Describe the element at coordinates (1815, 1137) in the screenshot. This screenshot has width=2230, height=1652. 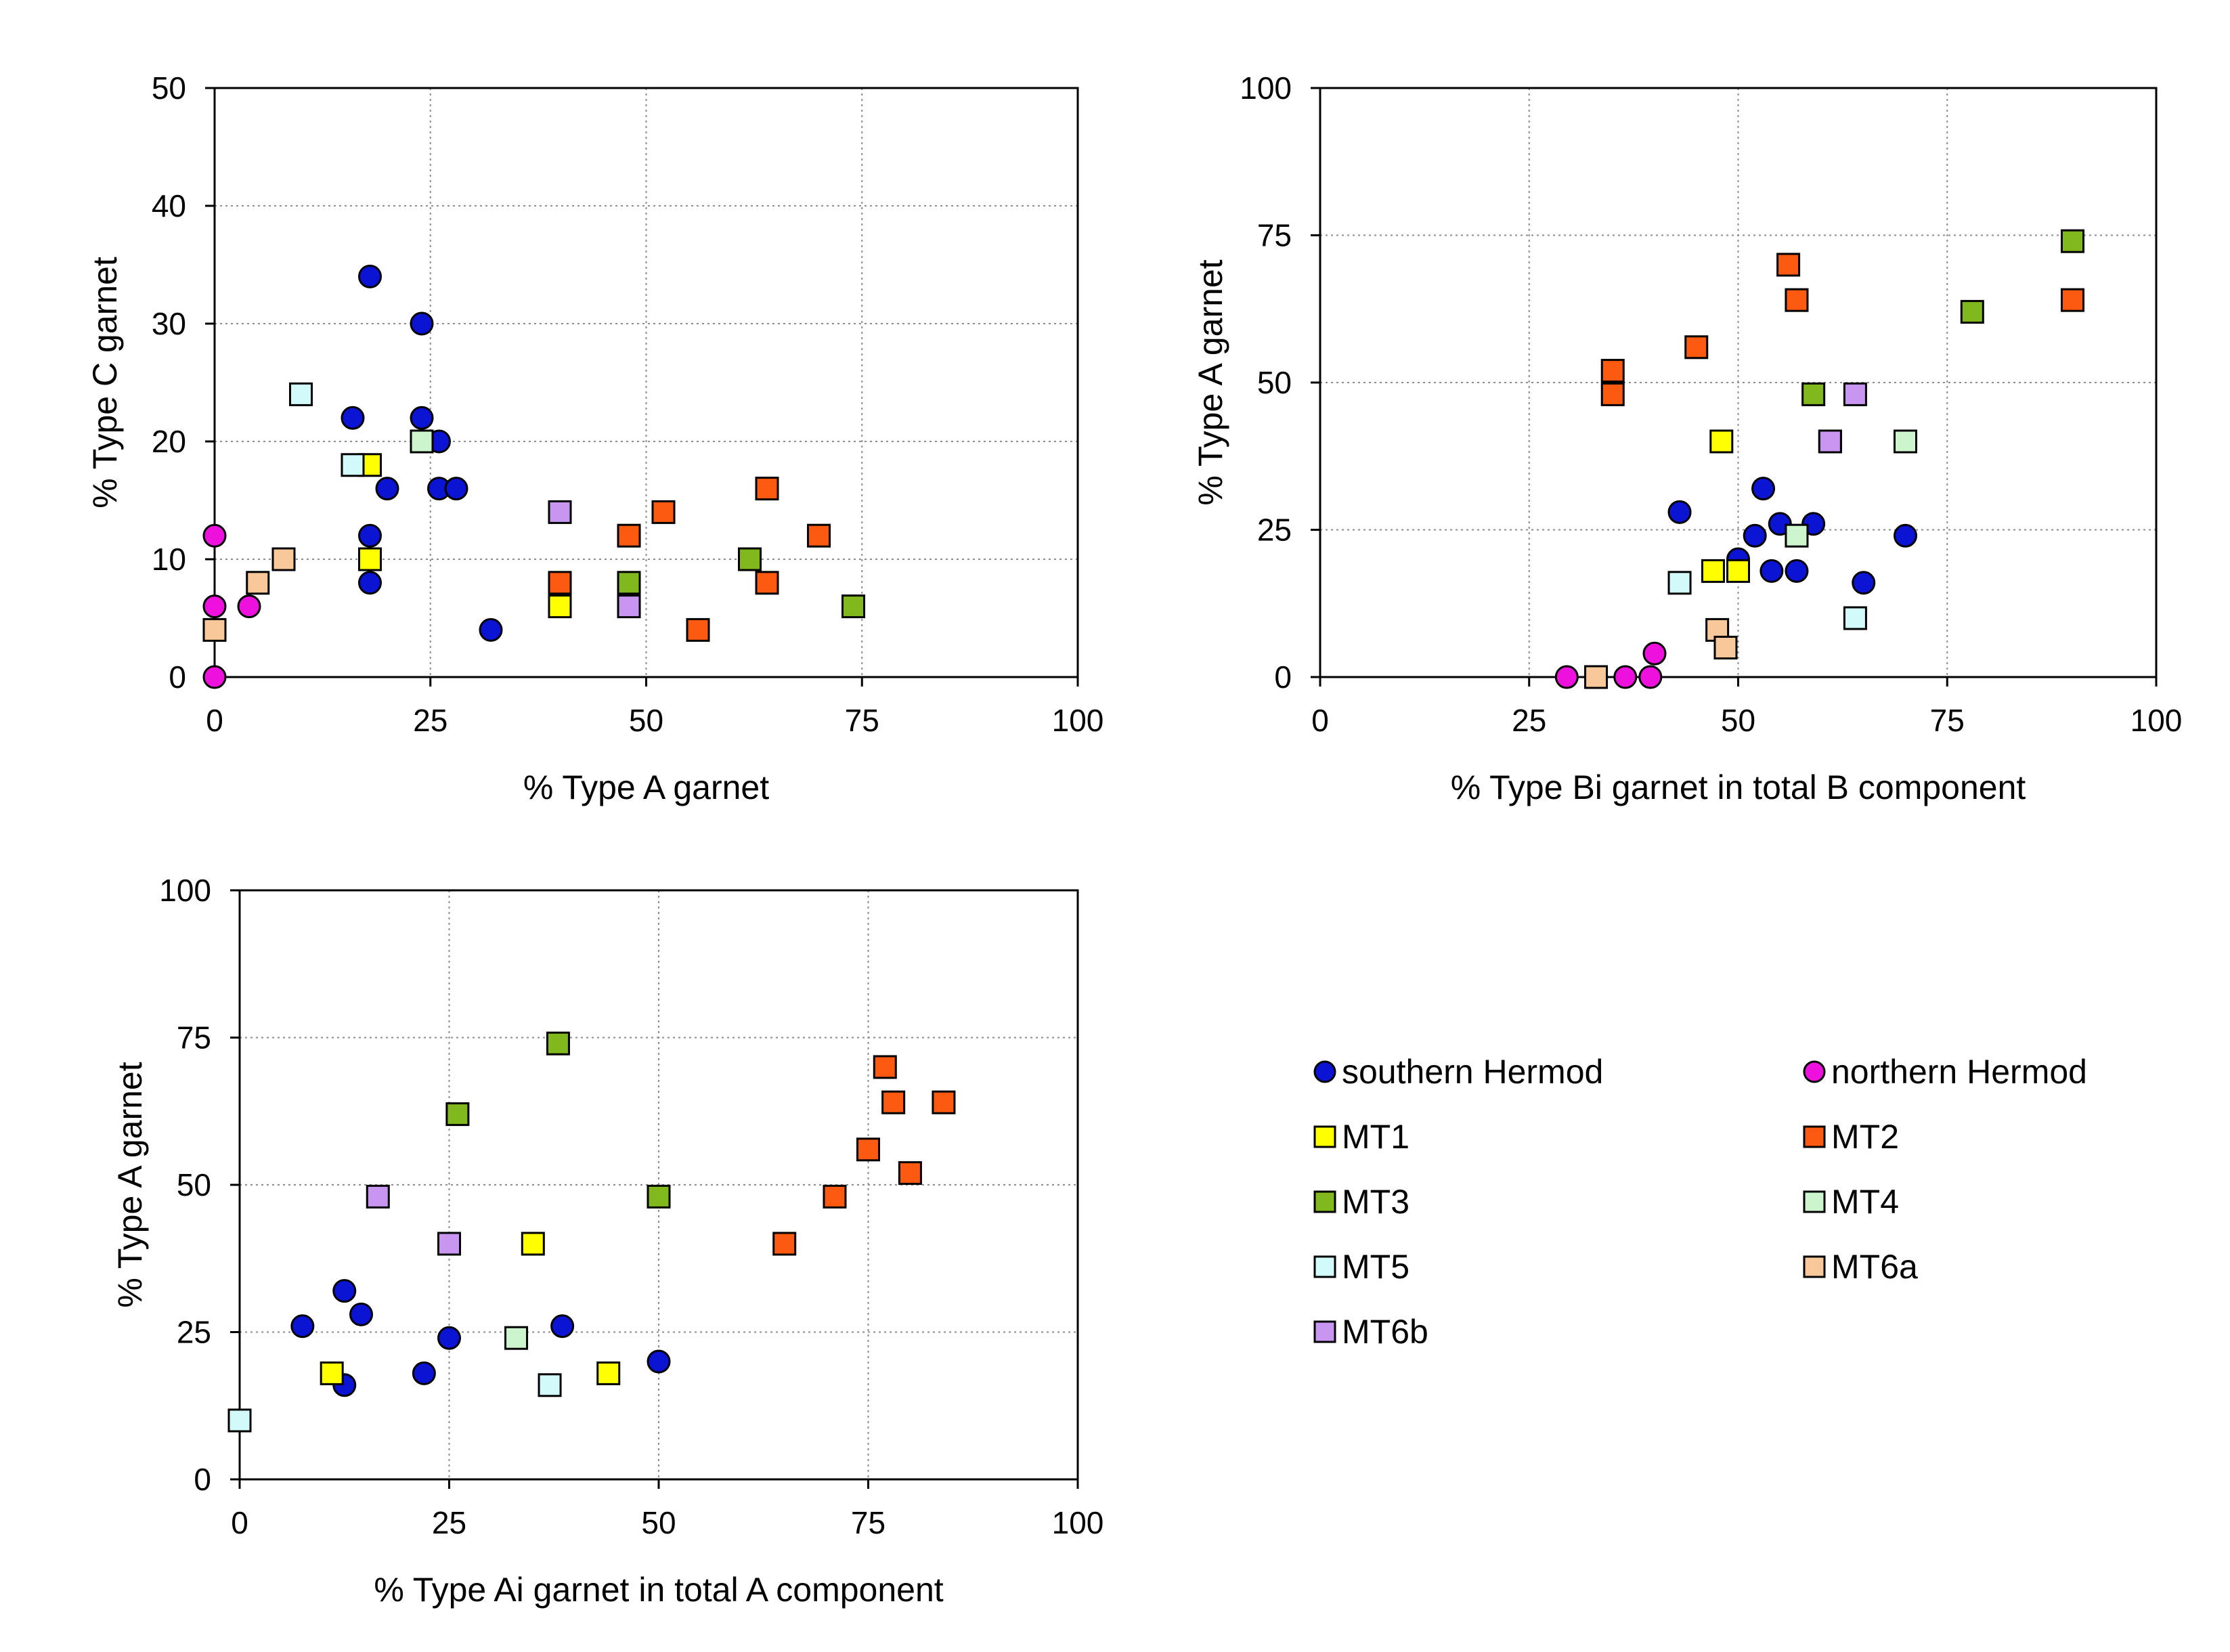
I see `legend-marker-mt2` at that location.